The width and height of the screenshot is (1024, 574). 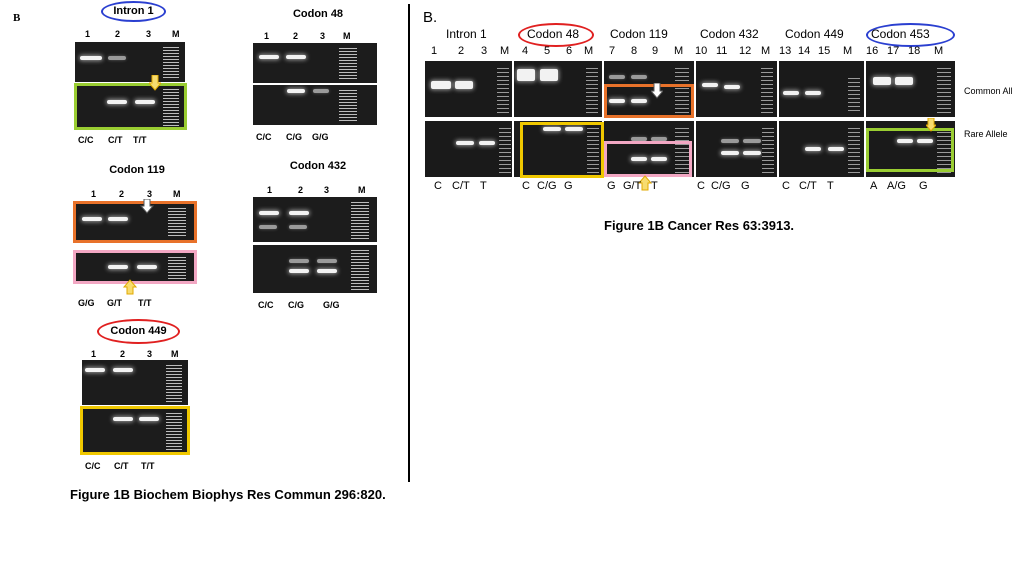 What do you see at coordinates (896, 186) in the screenshot?
I see `genotype-label: A/G` at bounding box center [896, 186].